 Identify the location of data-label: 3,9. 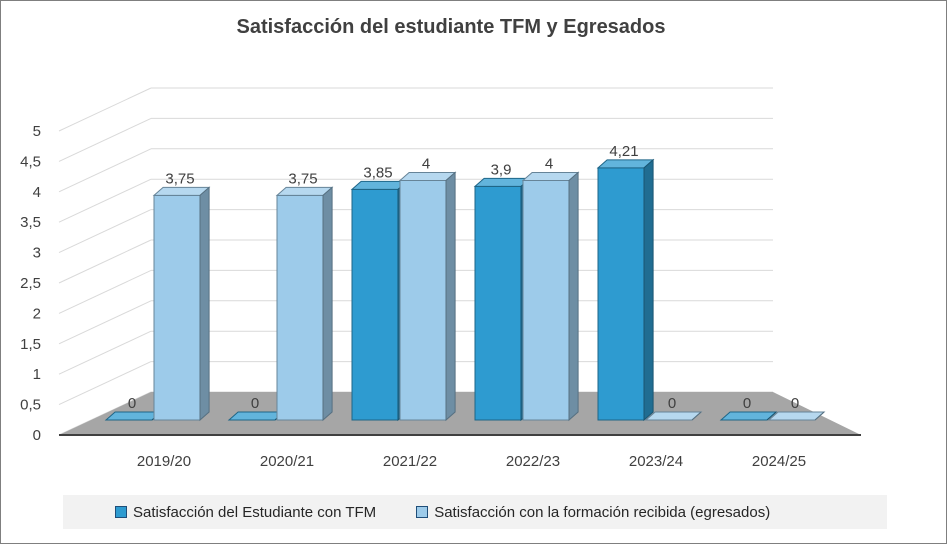
(501, 169).